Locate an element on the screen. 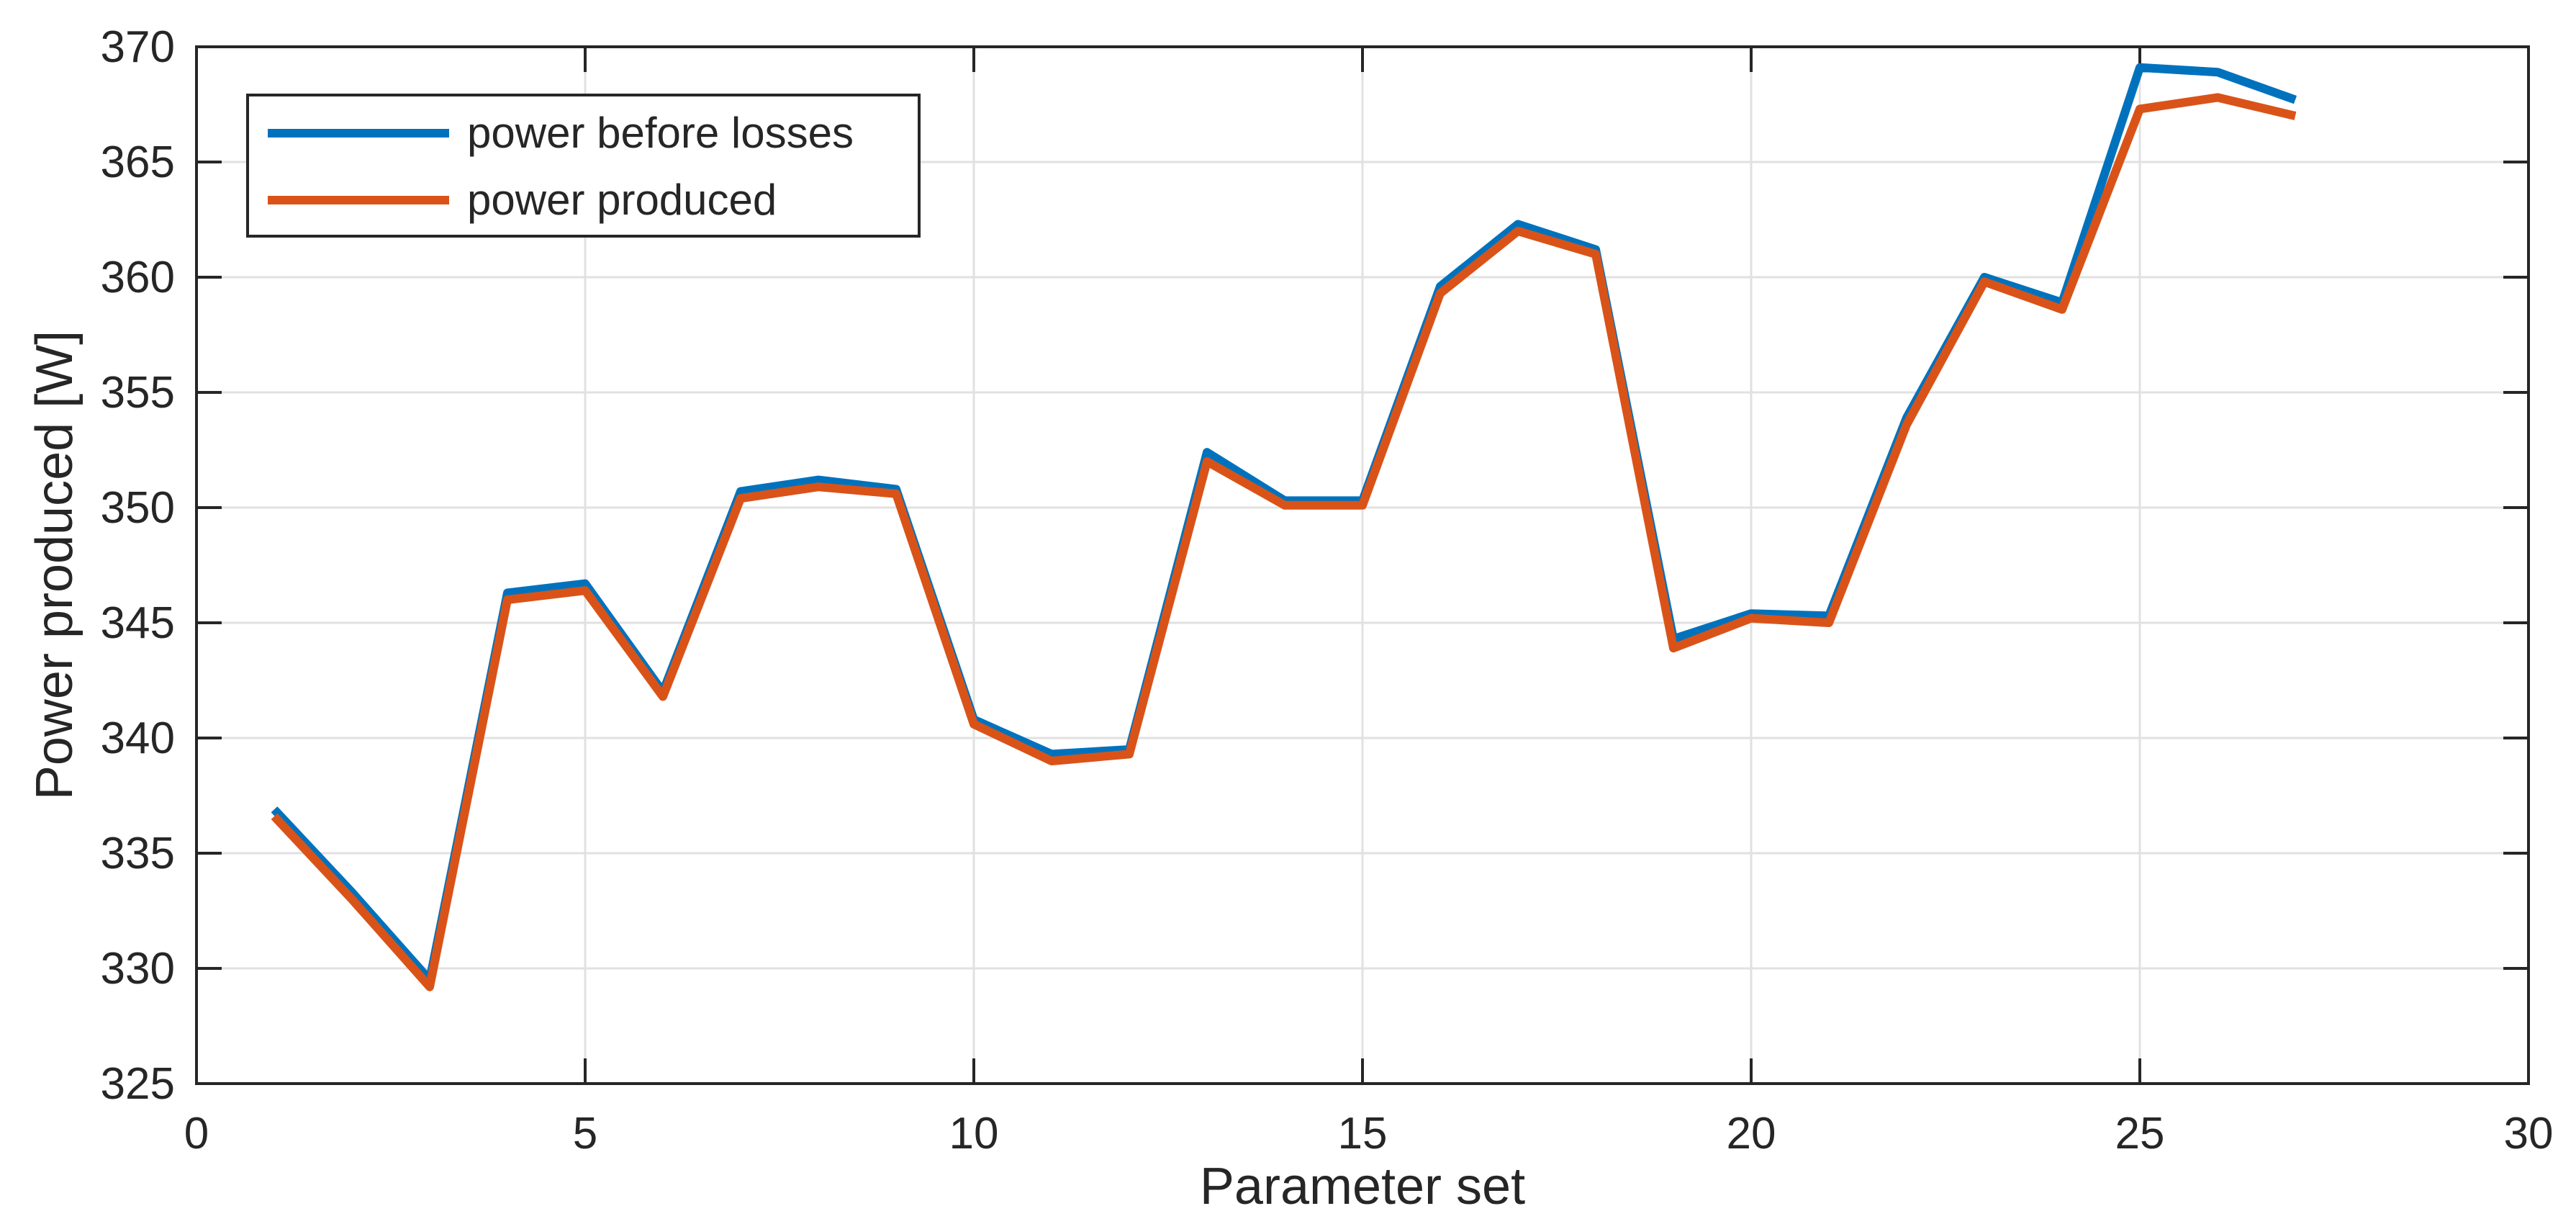 The width and height of the screenshot is (2576, 1224). x-tick-label: 5 is located at coordinates (585, 1133).